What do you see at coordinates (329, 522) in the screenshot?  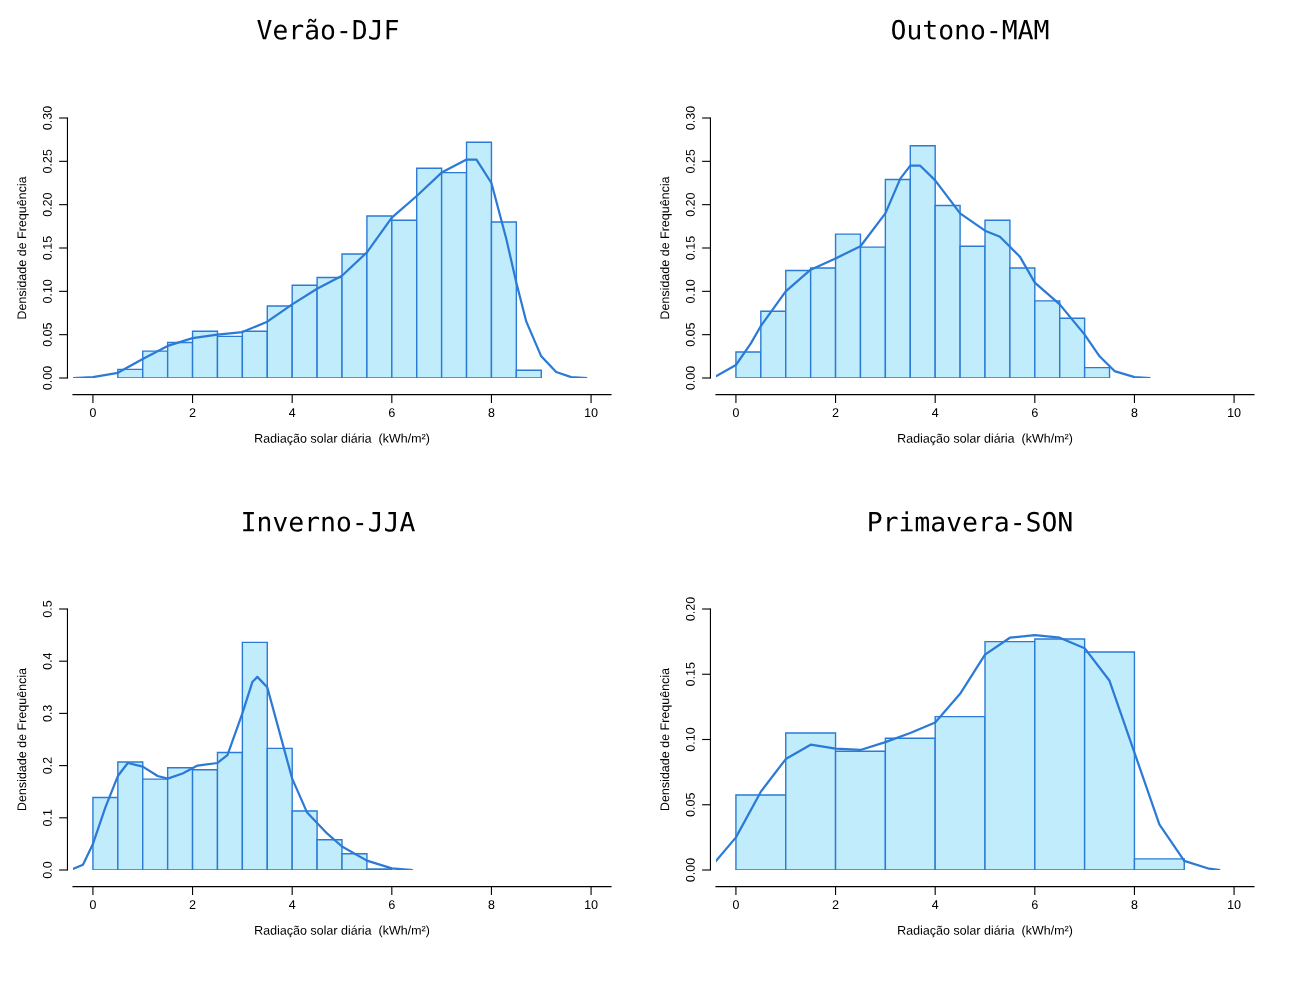 I see `chart-title: Inverno-JJA` at bounding box center [329, 522].